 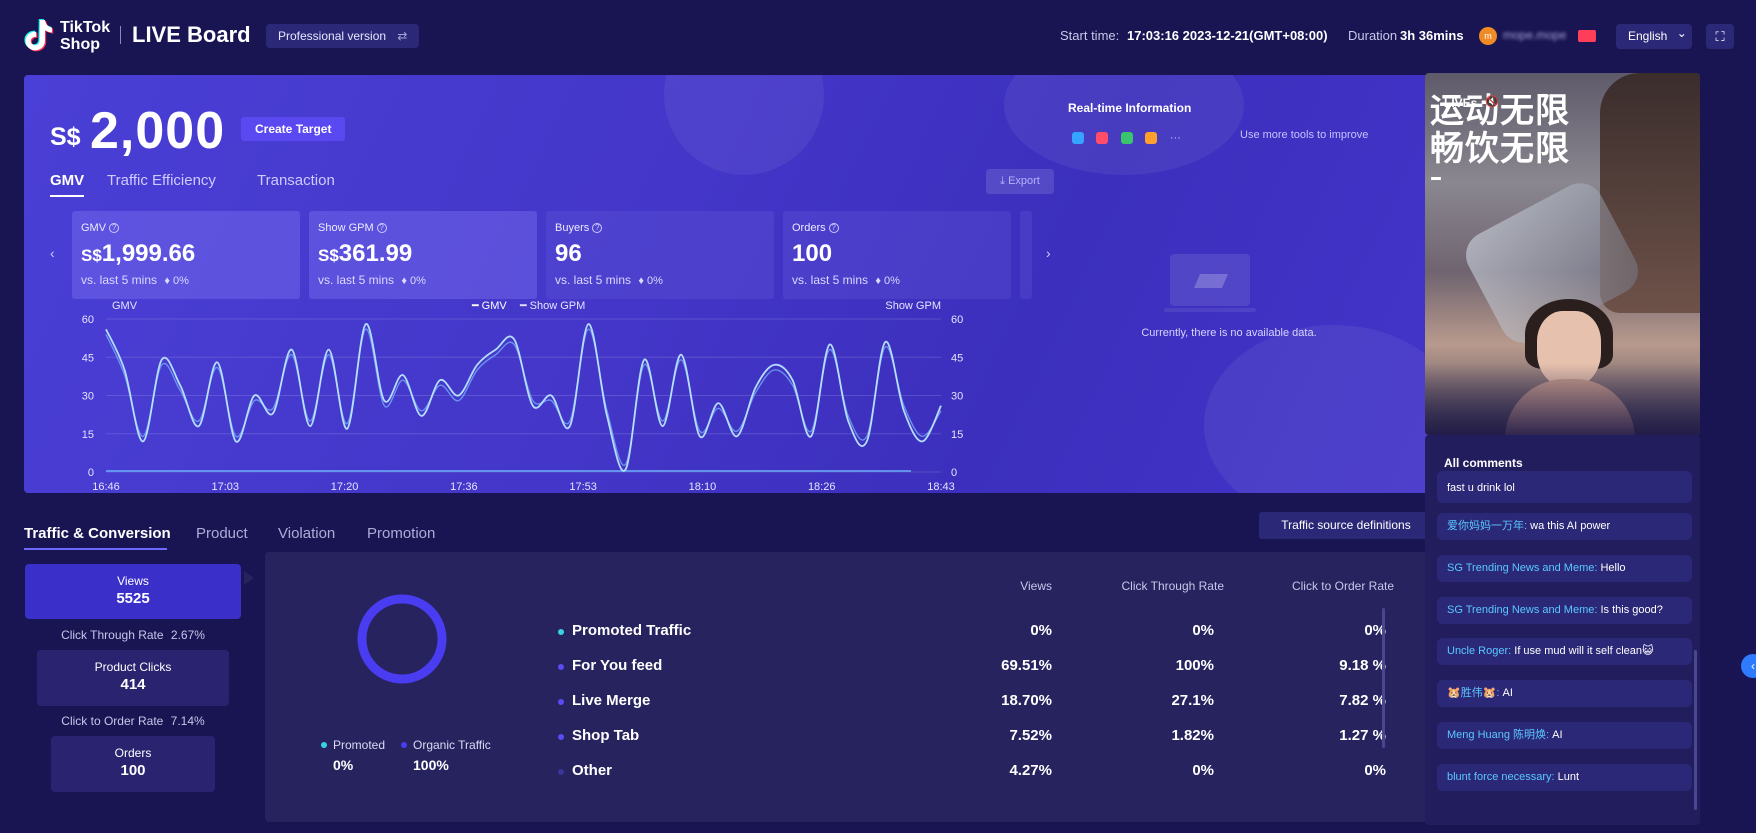 I want to click on carousel-prev-button: ‹, so click(x=52, y=253).